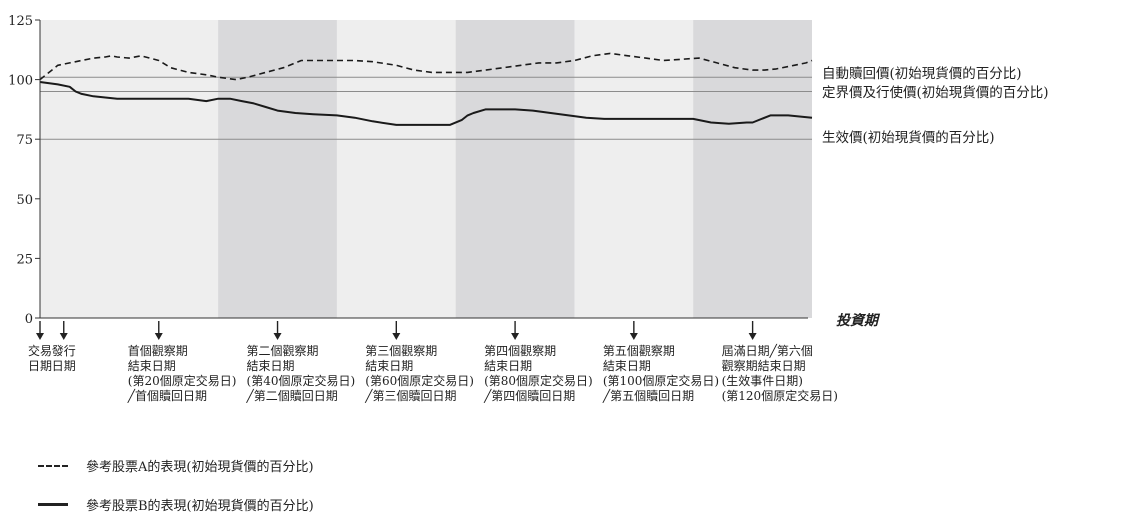 Image resolution: width=1124 pixels, height=518 pixels. Describe the element at coordinates (24, 140) in the screenshot. I see `y-tick-label: 75` at that location.